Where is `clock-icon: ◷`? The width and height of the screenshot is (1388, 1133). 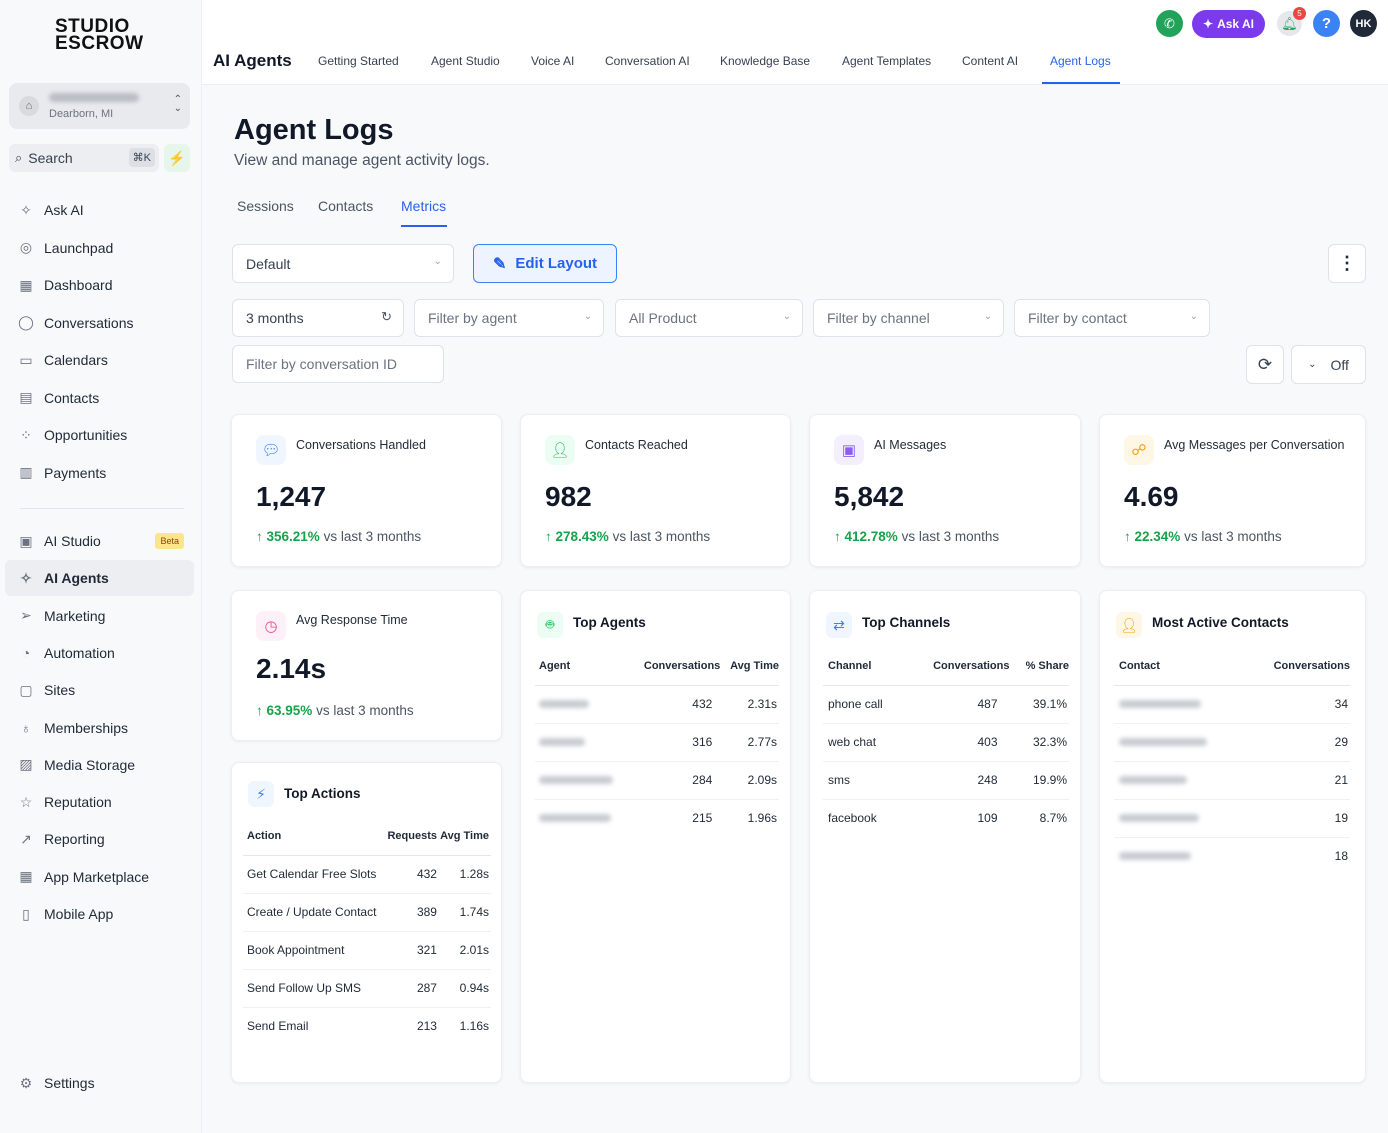
clock-icon: ◷ is located at coordinates (271, 626).